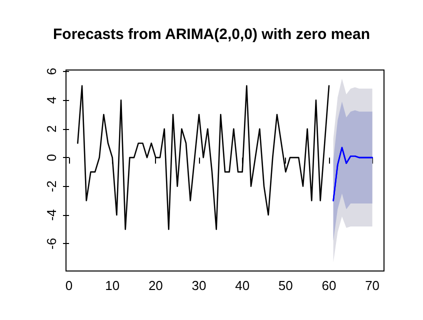 The image size is (423, 320). Describe the element at coordinates (372, 285) in the screenshot. I see `x-tick-label: 70` at that location.